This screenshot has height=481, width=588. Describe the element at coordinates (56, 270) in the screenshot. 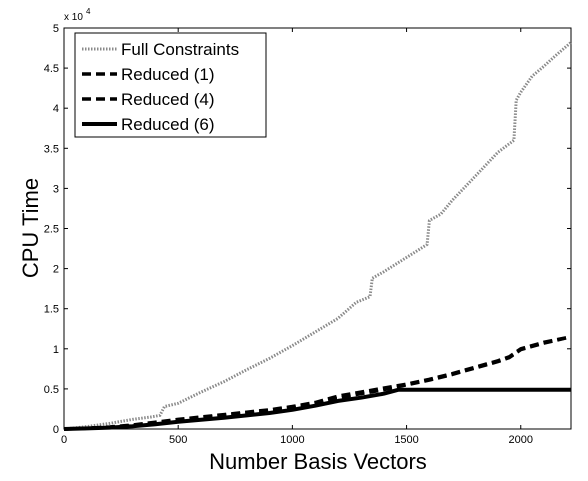

I see `y-tick-label: 2` at that location.